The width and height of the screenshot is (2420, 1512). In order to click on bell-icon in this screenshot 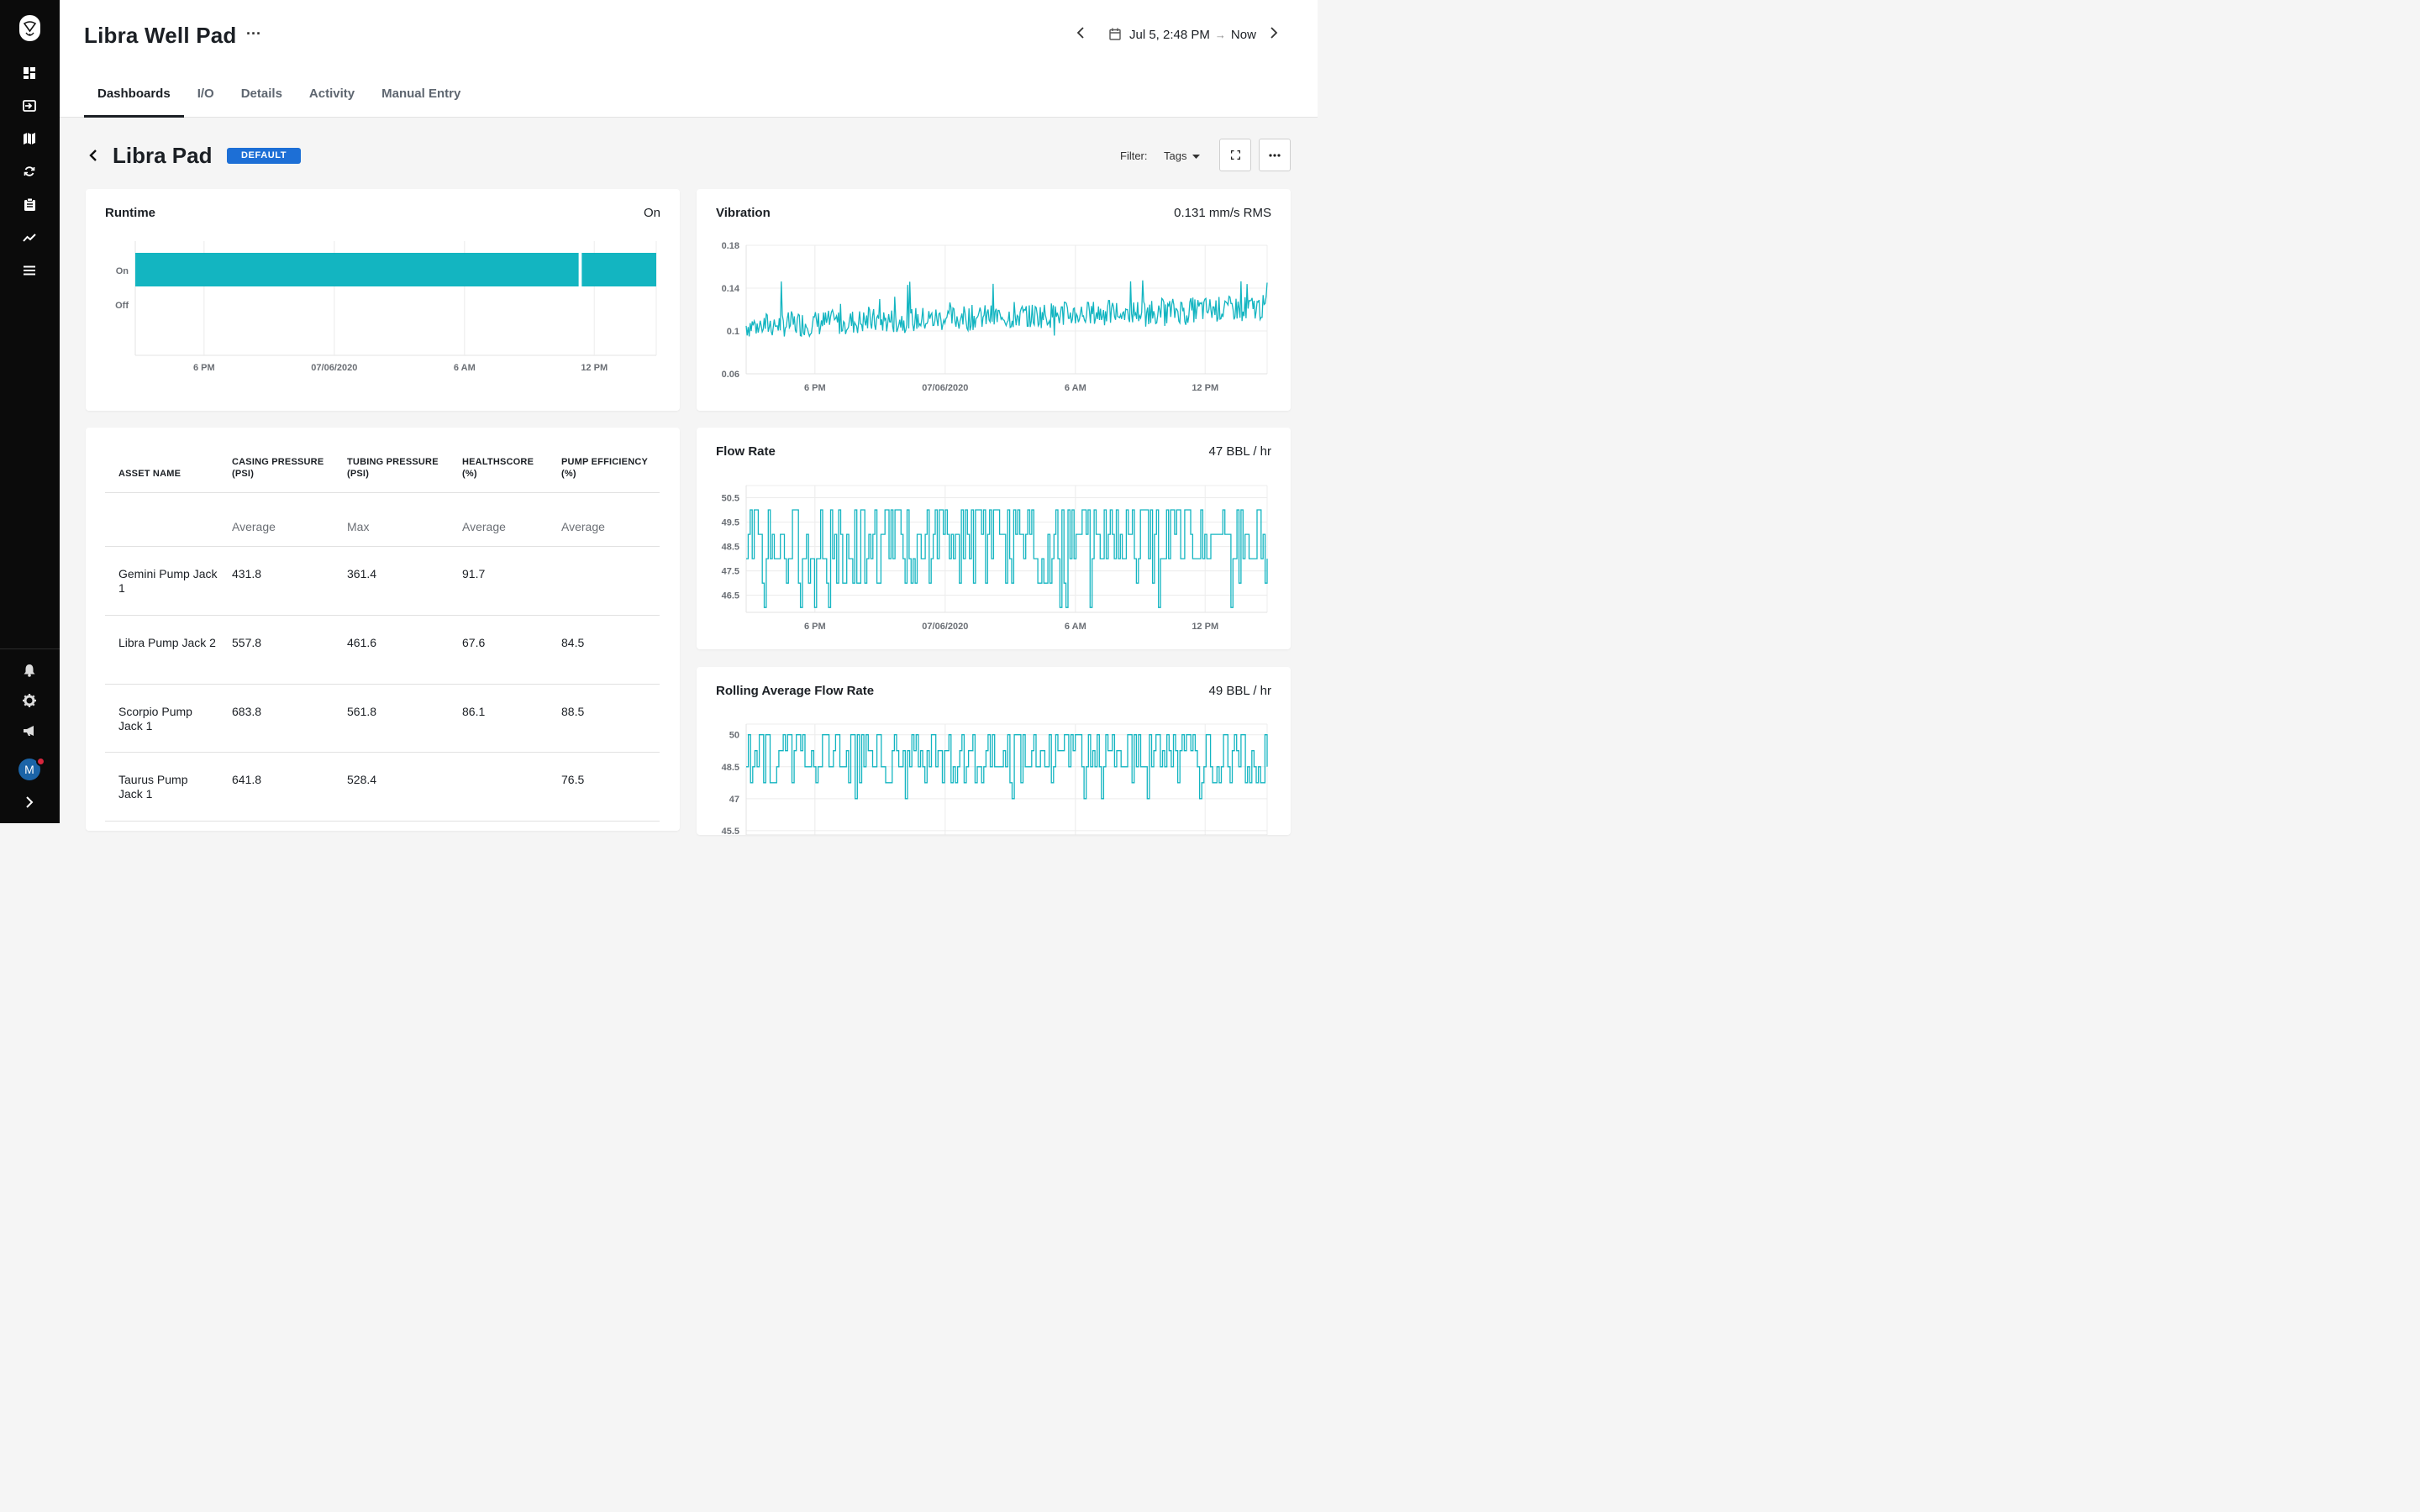, I will do `click(29, 670)`.